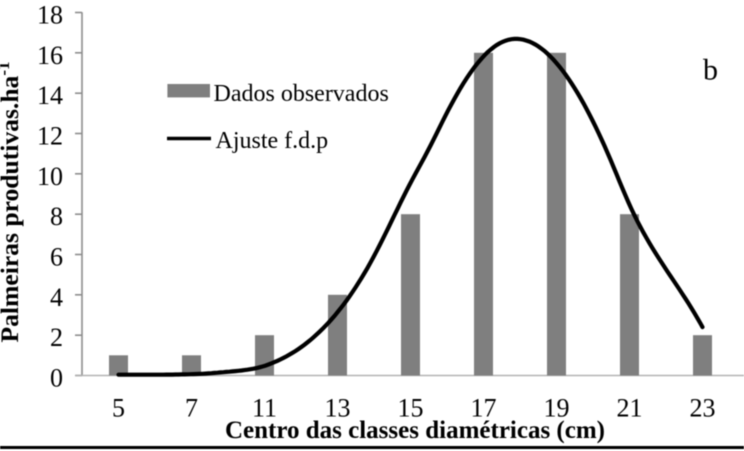 The image size is (744, 451). What do you see at coordinates (56, 297) in the screenshot?
I see `svg-text: 4` at bounding box center [56, 297].